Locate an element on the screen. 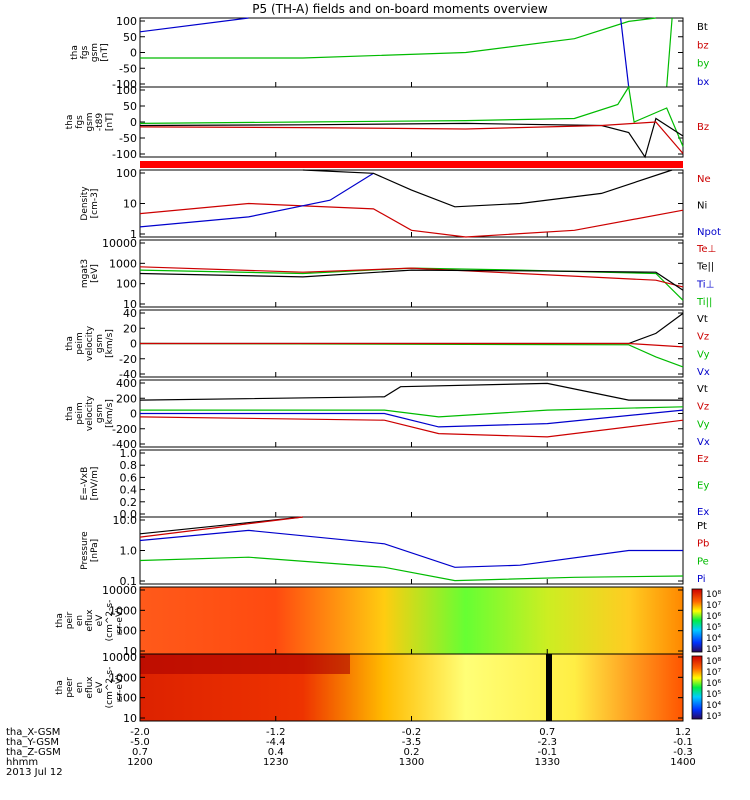 The width and height of the screenshot is (750, 800). y-tick-label: 50 is located at coordinates (130, 37).